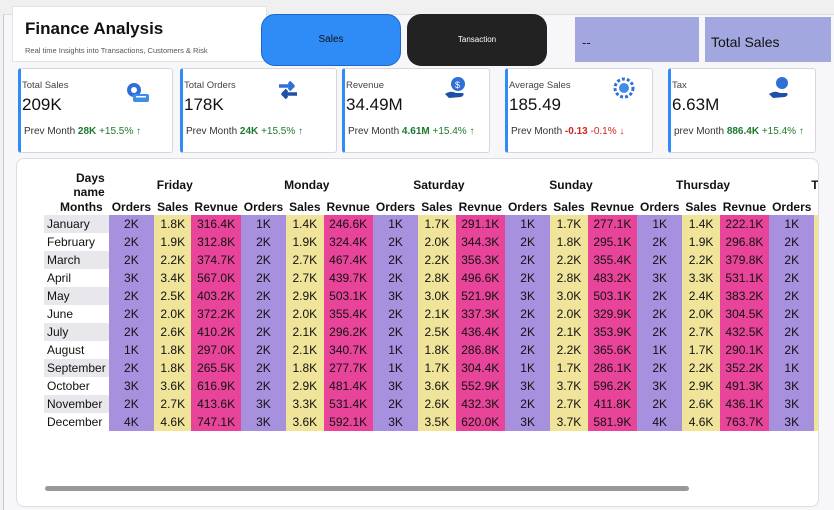 This screenshot has width=834, height=510. Describe the element at coordinates (612, 242) in the screenshot. I see `matrix-cell: 295.1K` at that location.